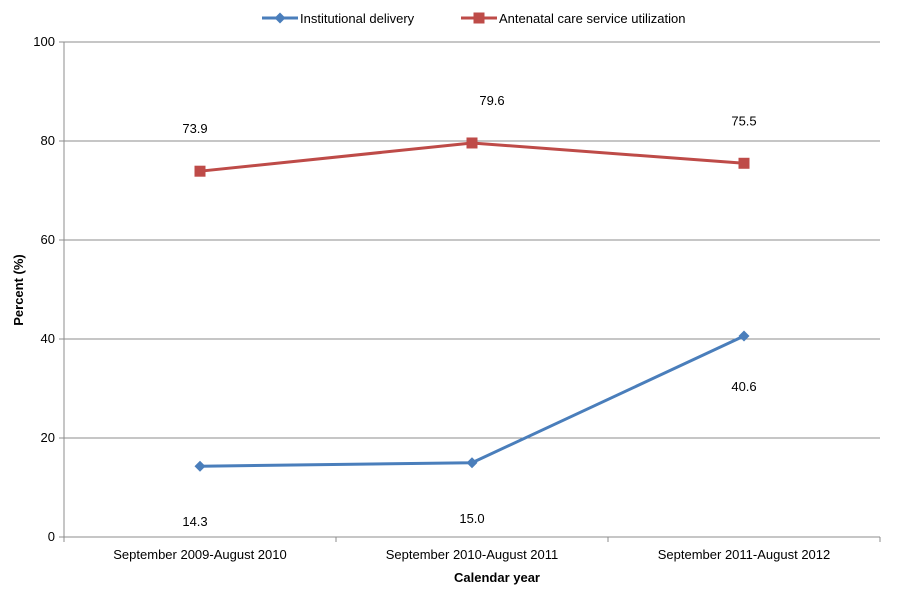 This screenshot has width=909, height=590. I want to click on x-axis-title: Calendar year, so click(497, 577).